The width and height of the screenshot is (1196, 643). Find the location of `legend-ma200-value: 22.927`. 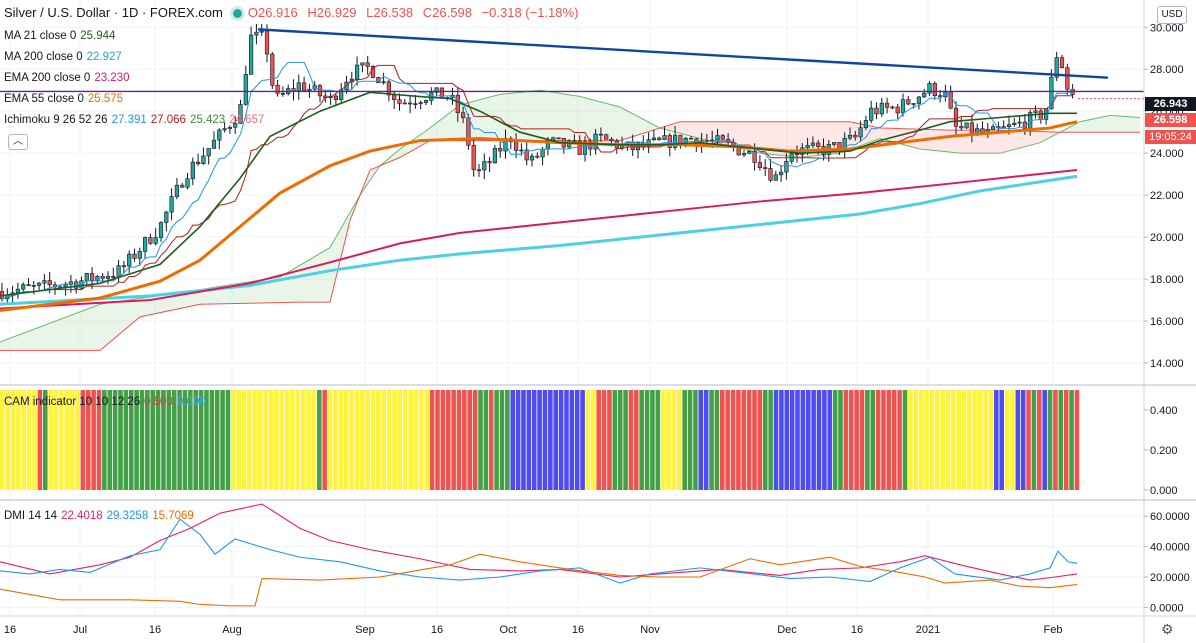

legend-ma200-value: 22.927 is located at coordinates (104, 57).